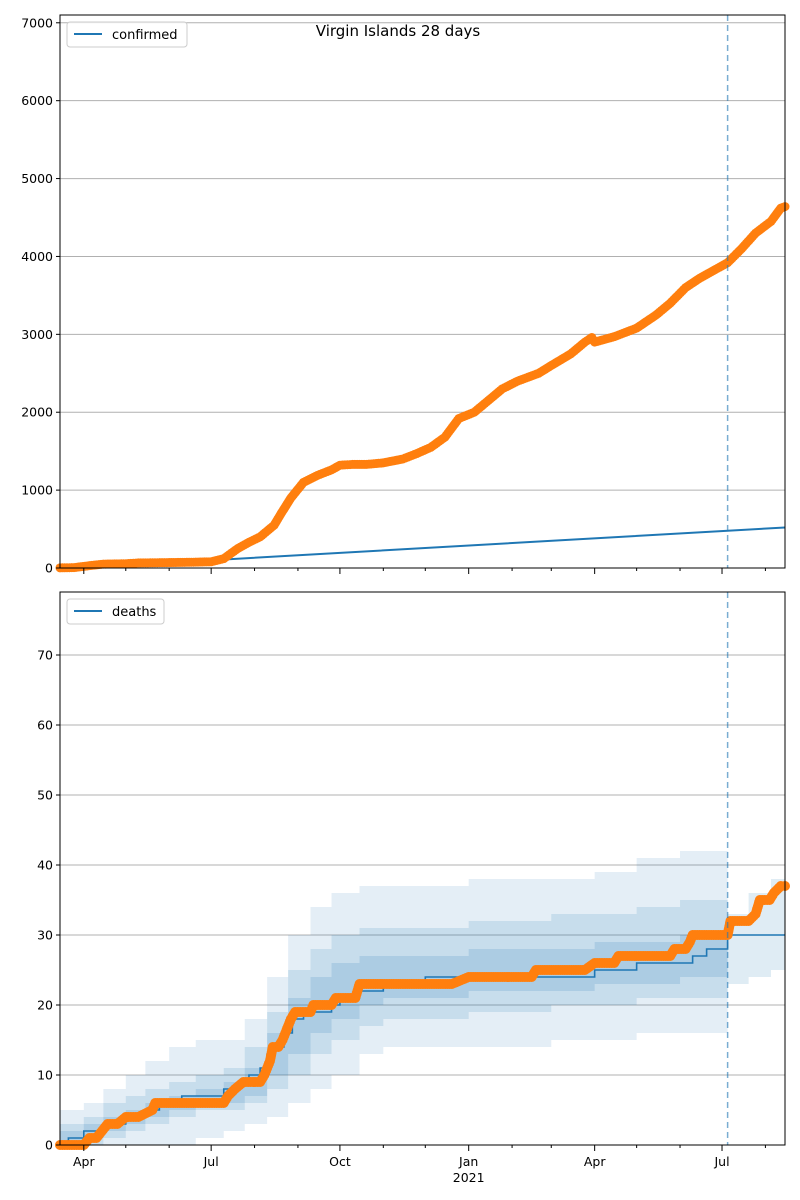 The image size is (800, 1200). Describe the element at coordinates (49, 568) in the screenshot. I see `confirmed-y-tick-label: 0` at that location.